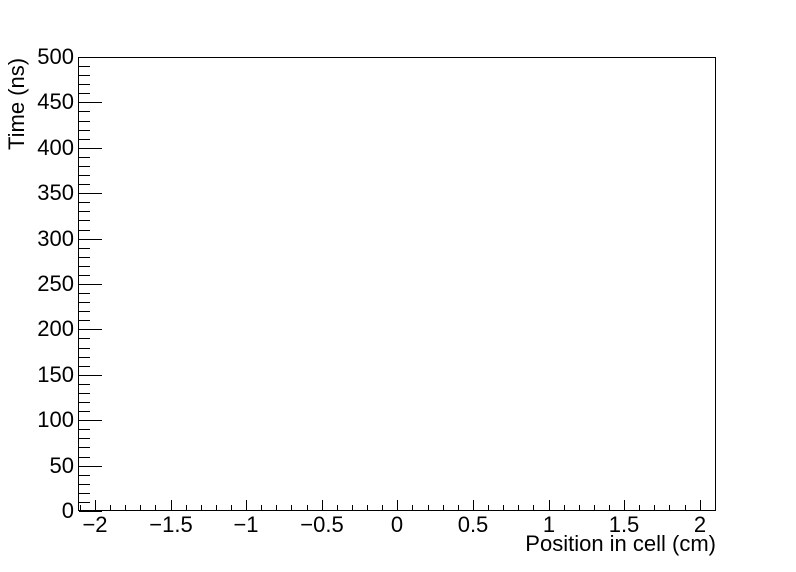 The height and width of the screenshot is (572, 796). What do you see at coordinates (55, 147) in the screenshot?
I see `y-tick-label: 400` at bounding box center [55, 147].